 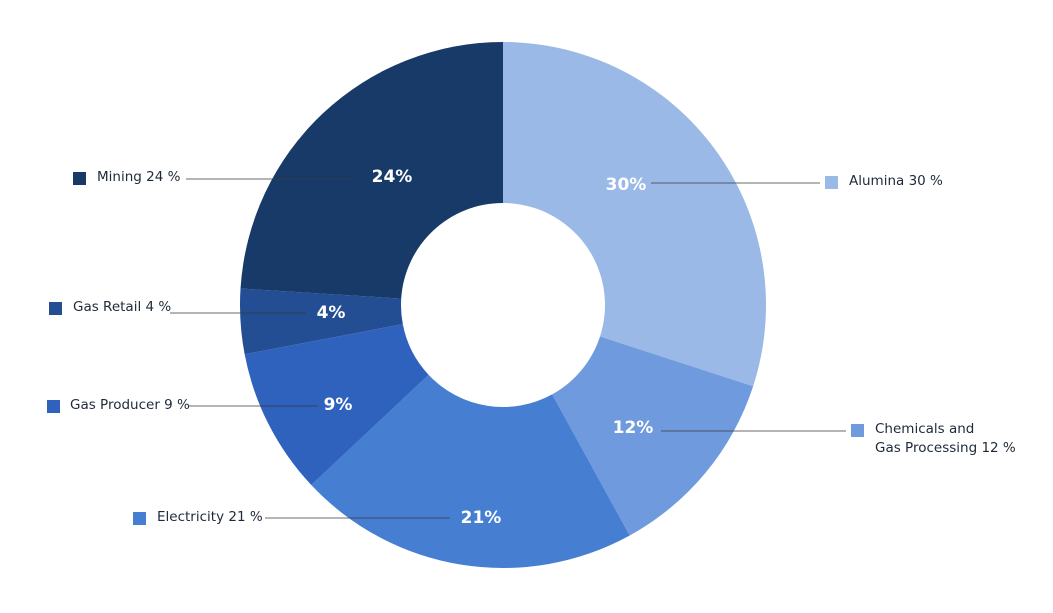 What do you see at coordinates (633, 428) in the screenshot?
I see `value-label: 12%` at bounding box center [633, 428].